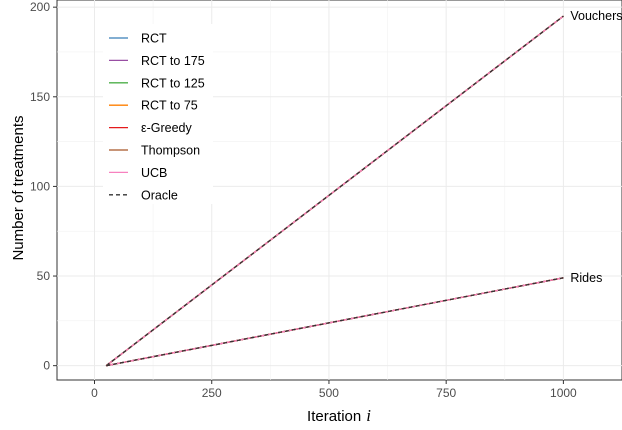  Describe the element at coordinates (169, 106) in the screenshot. I see `legend-label: RCT to 75` at that location.